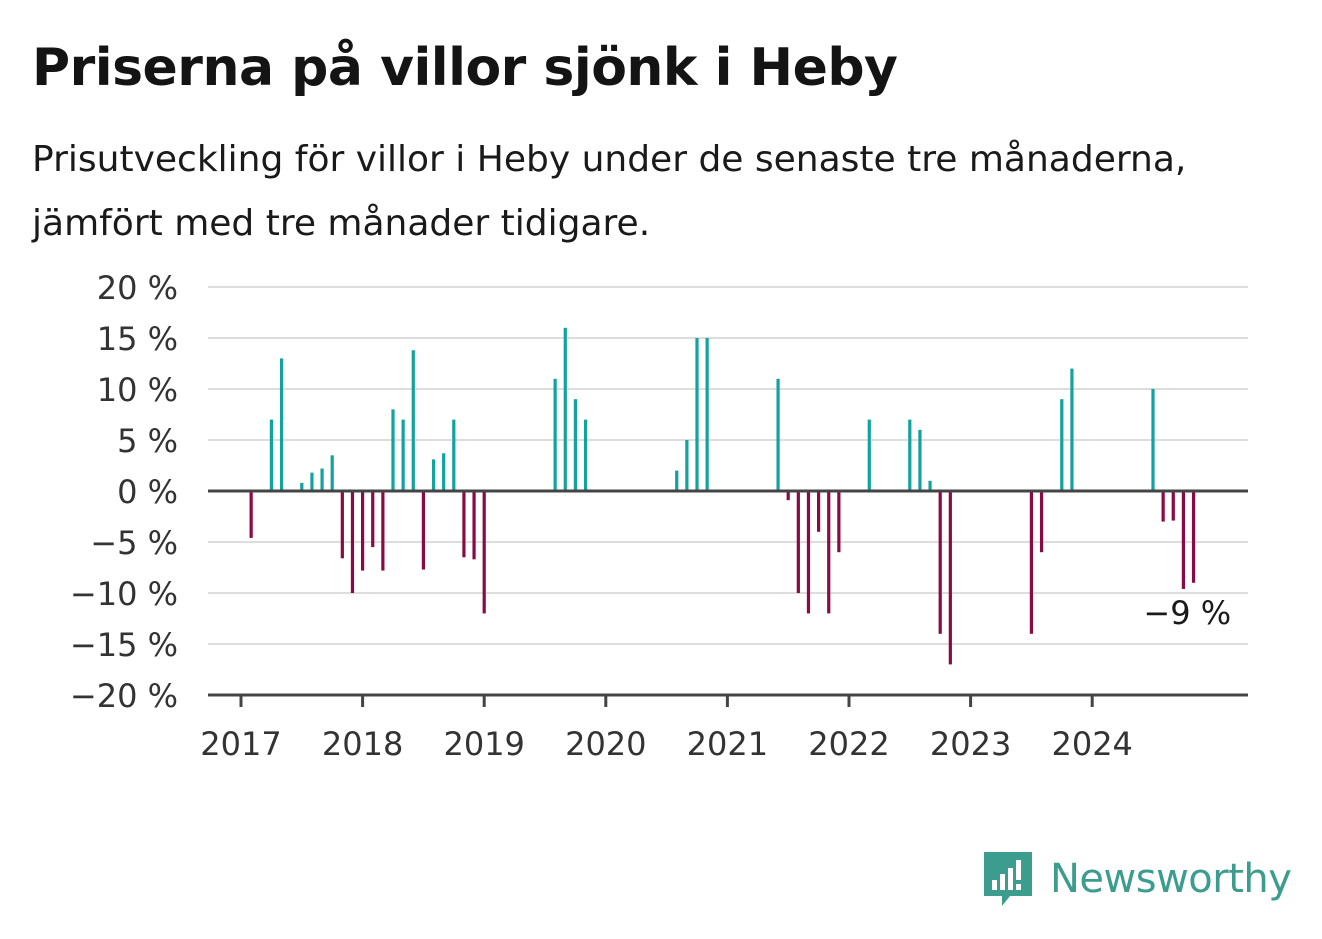 The width and height of the screenshot is (1322, 939). I want to click on y-tick-label: 0 %, so click(147, 492).